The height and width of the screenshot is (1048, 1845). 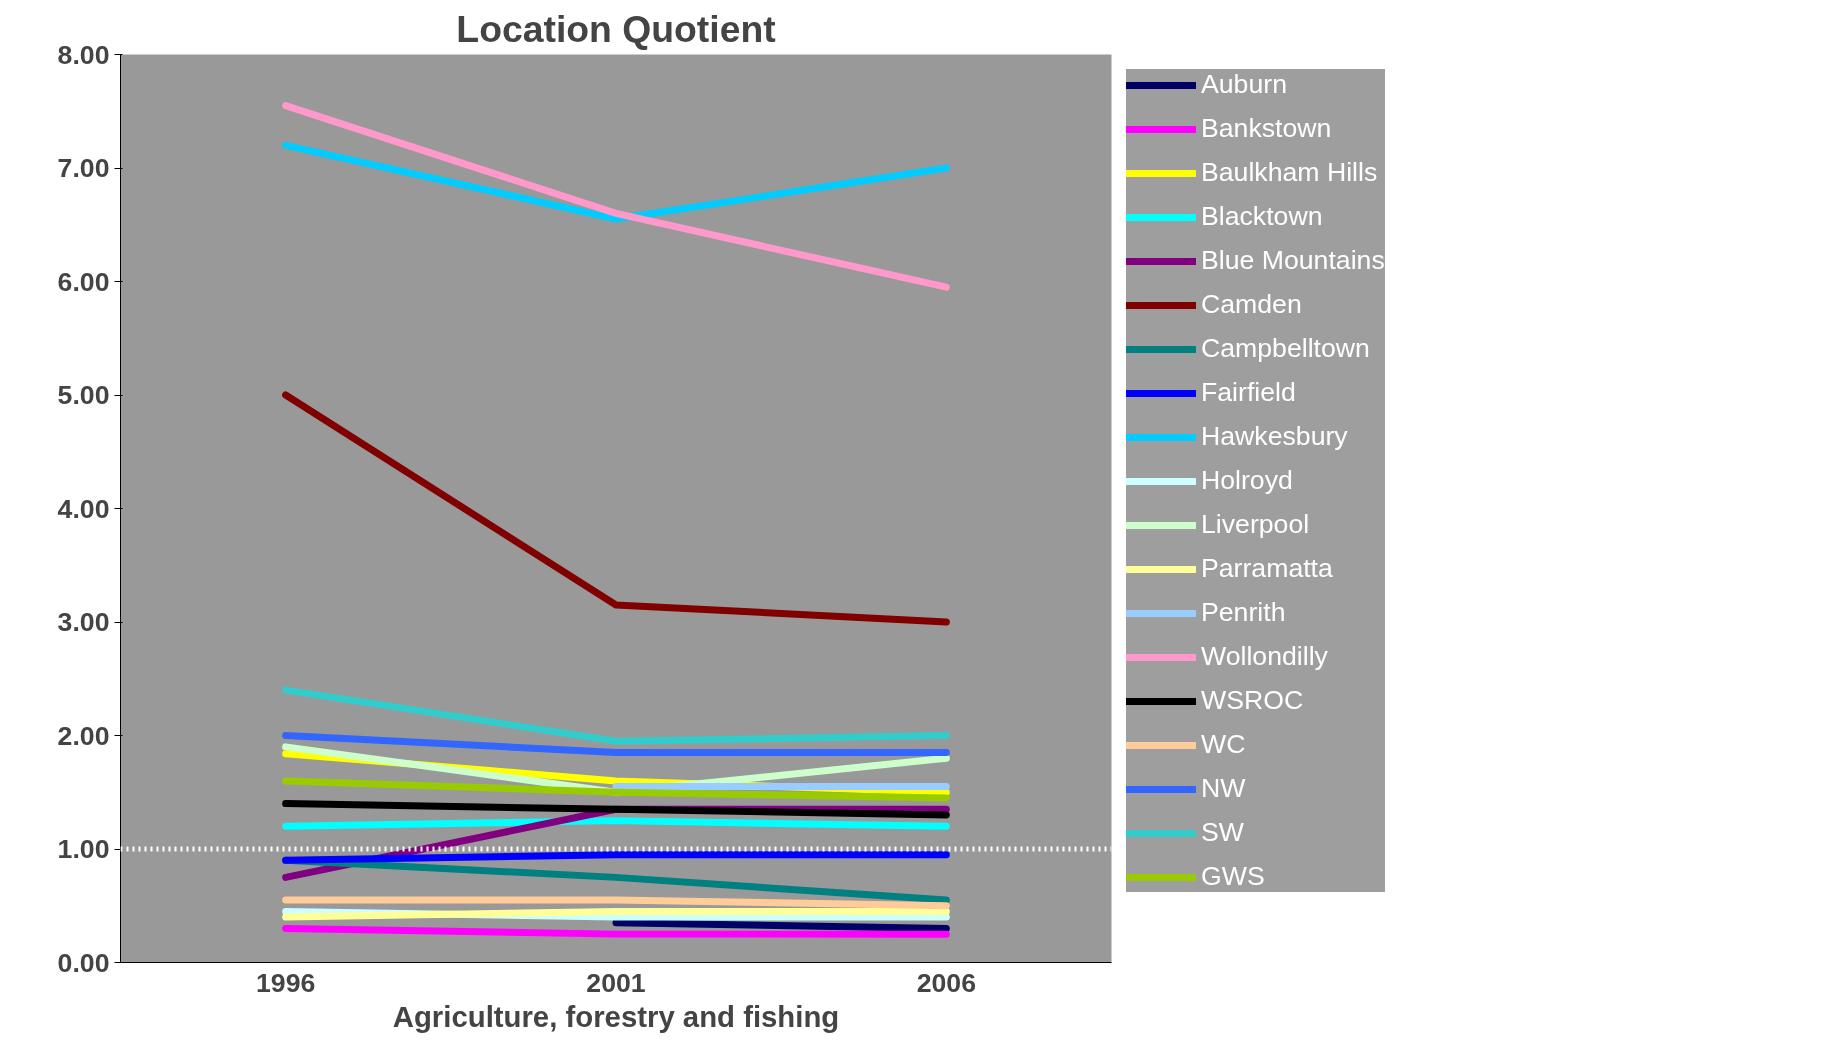 What do you see at coordinates (616, 1016) in the screenshot?
I see `x-axis-title: Agriculture, forestry and fishing` at bounding box center [616, 1016].